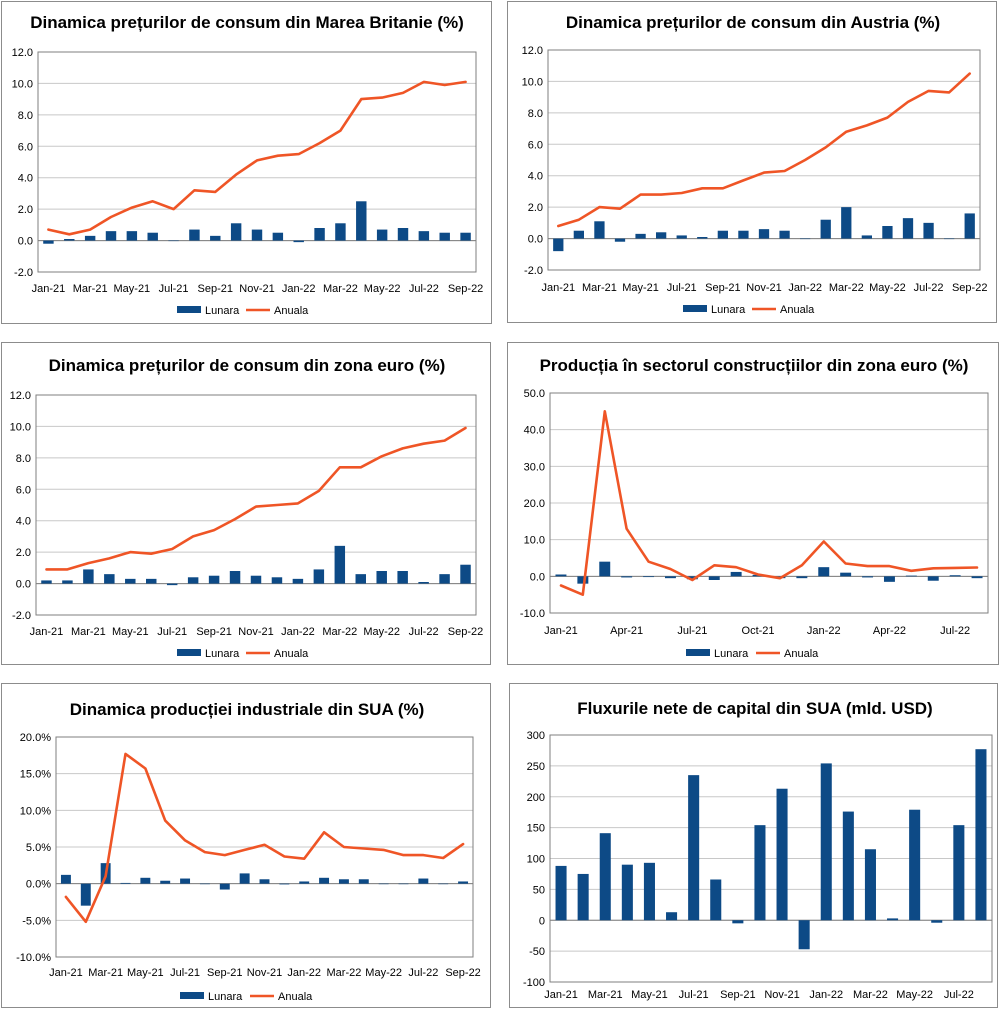  I want to click on y-tick-label: 5.0%, so click(38, 848).